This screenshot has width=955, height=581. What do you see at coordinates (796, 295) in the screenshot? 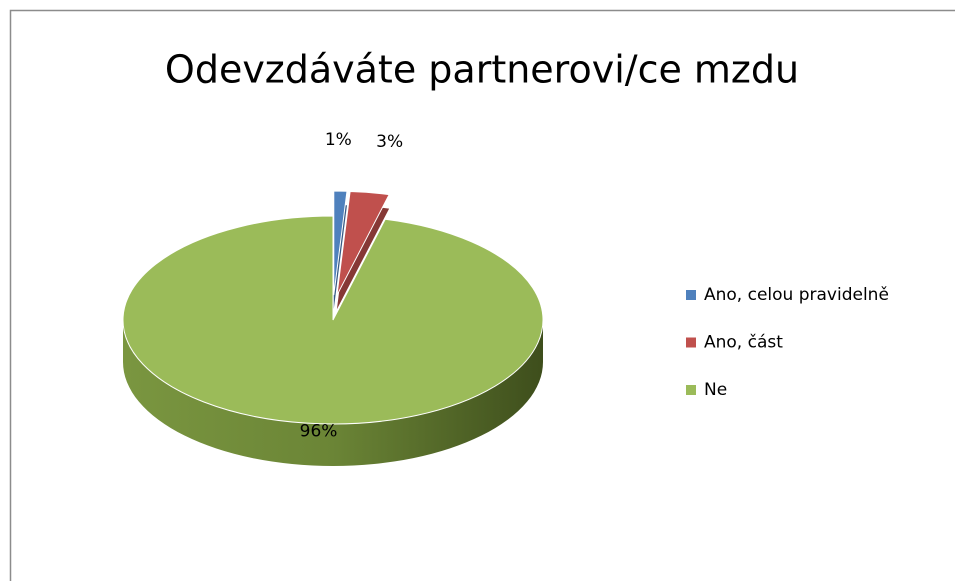
I see `legend-label: Ano, celou pravidelně` at bounding box center [796, 295].